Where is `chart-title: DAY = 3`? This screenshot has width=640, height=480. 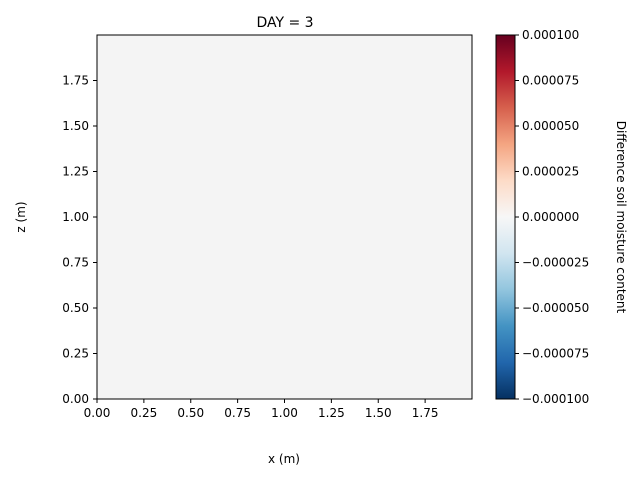 chart-title: DAY = 3 is located at coordinates (284, 23).